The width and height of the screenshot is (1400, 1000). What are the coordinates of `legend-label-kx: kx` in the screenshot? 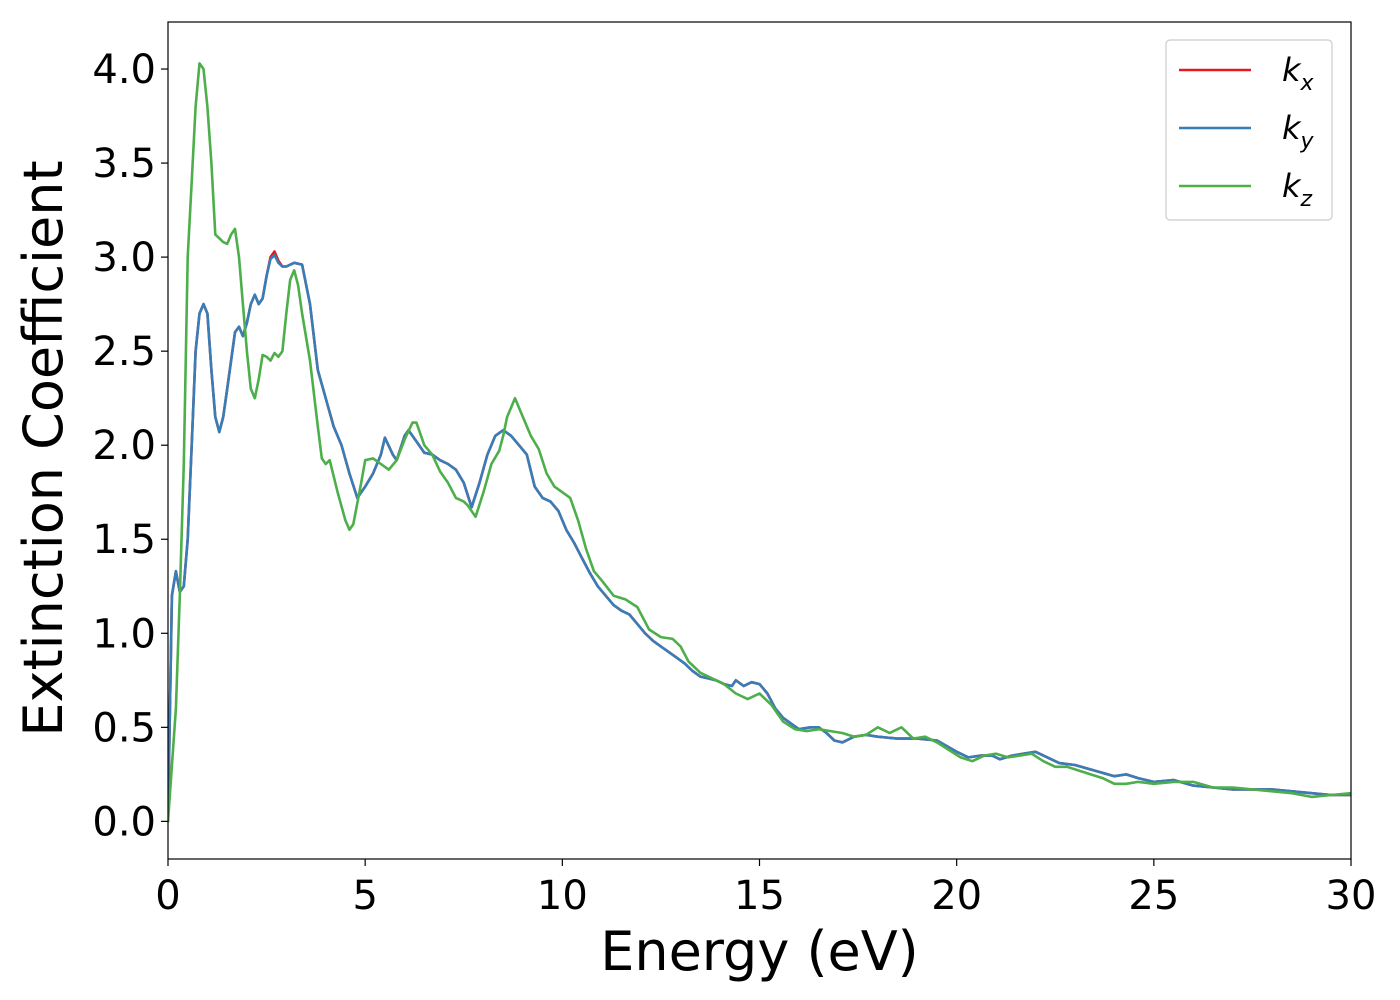 It's located at (1298, 73).